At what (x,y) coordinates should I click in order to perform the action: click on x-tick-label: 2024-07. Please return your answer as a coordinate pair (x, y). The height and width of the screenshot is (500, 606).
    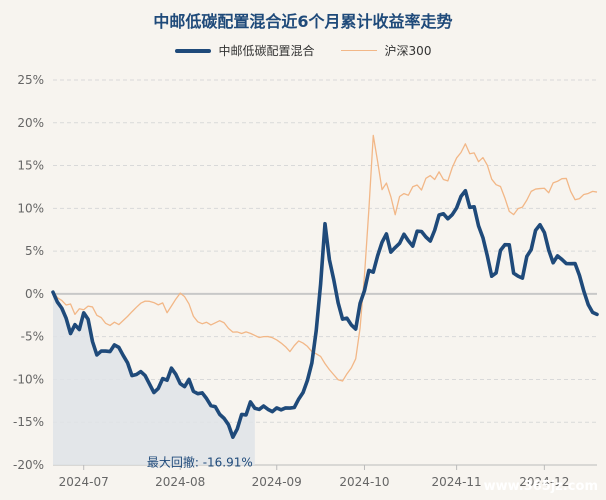
    Looking at the image, I should click on (84, 482).